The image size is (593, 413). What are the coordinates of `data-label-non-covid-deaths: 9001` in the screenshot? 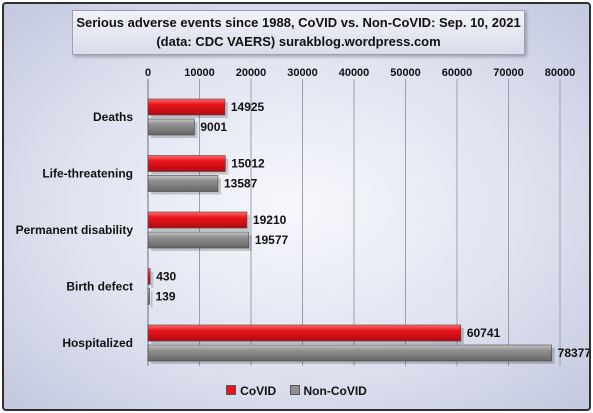 It's located at (213, 127).